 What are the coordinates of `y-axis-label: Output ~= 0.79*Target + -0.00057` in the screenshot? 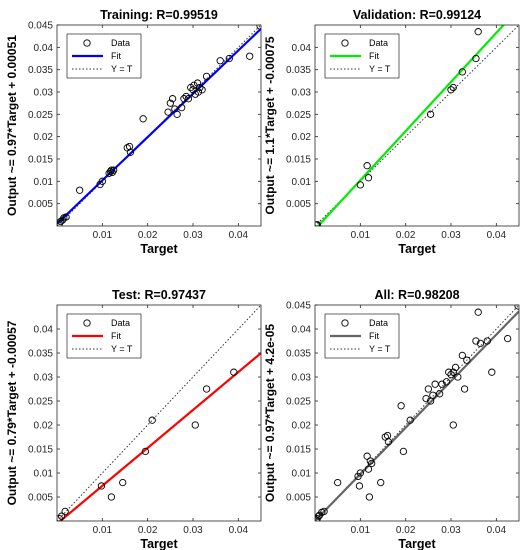 It's located at (12, 412).